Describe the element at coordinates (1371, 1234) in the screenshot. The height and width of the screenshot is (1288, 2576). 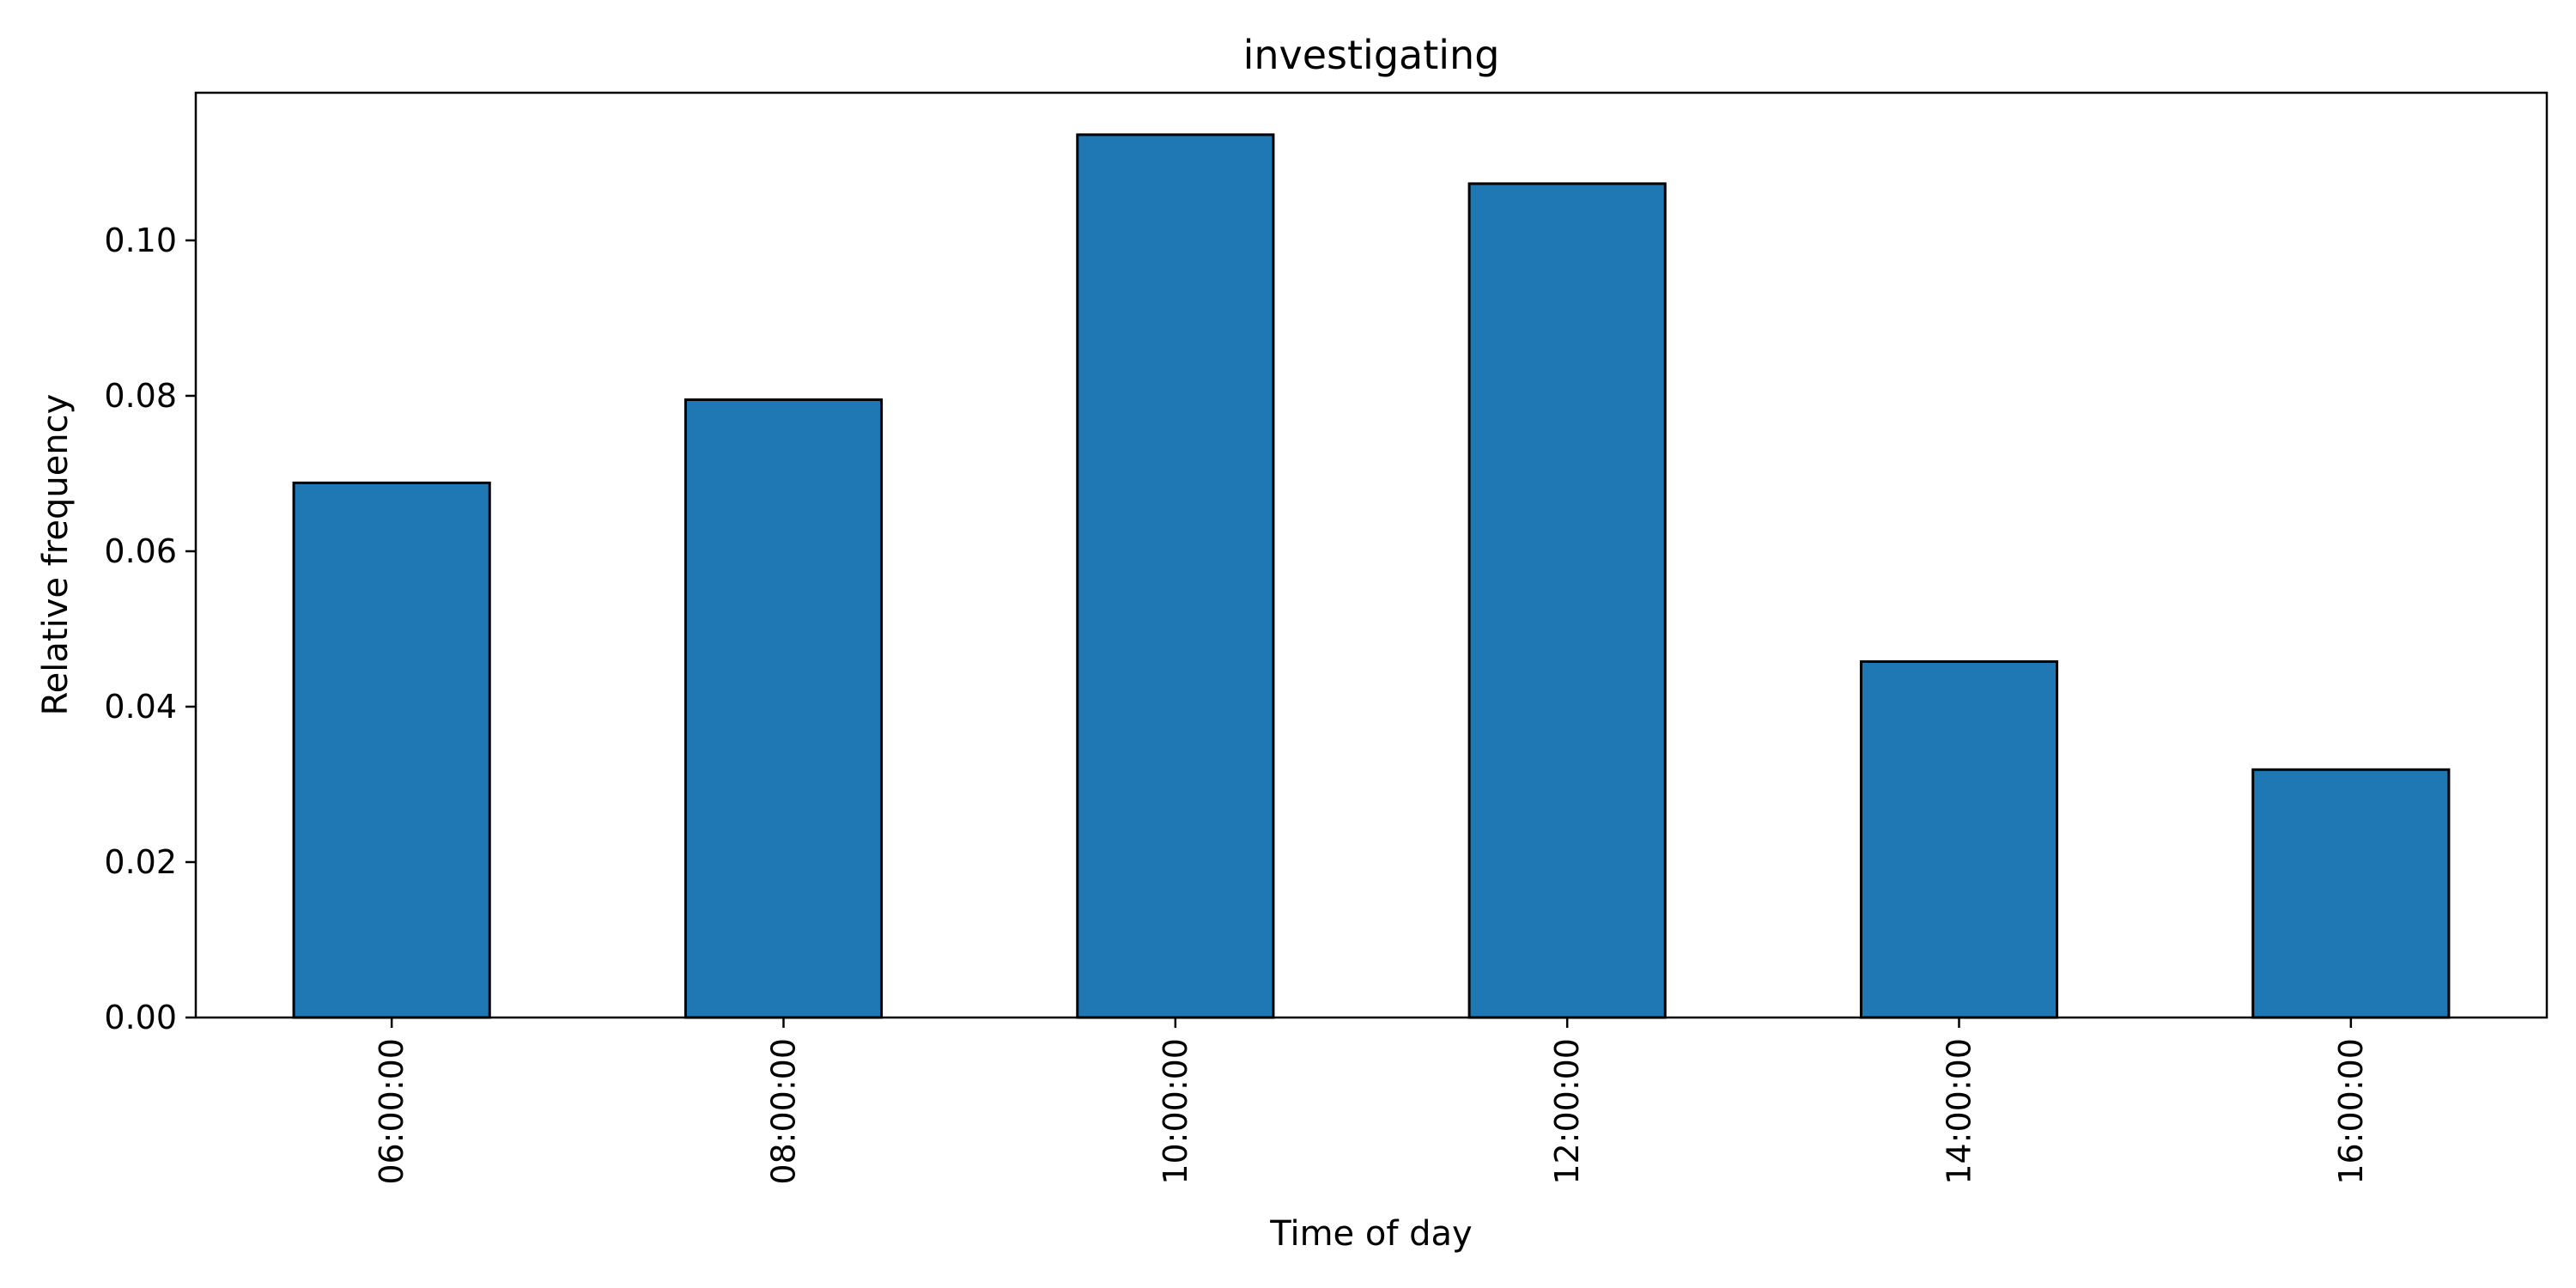
I see `x-axis-label: Time of day` at that location.